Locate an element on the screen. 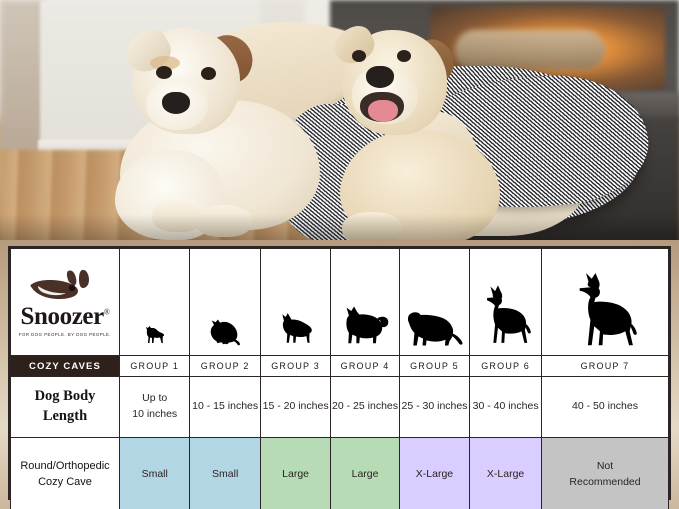 The width and height of the screenshot is (679, 509). group-header-5: GROUP 5 is located at coordinates (434, 366).